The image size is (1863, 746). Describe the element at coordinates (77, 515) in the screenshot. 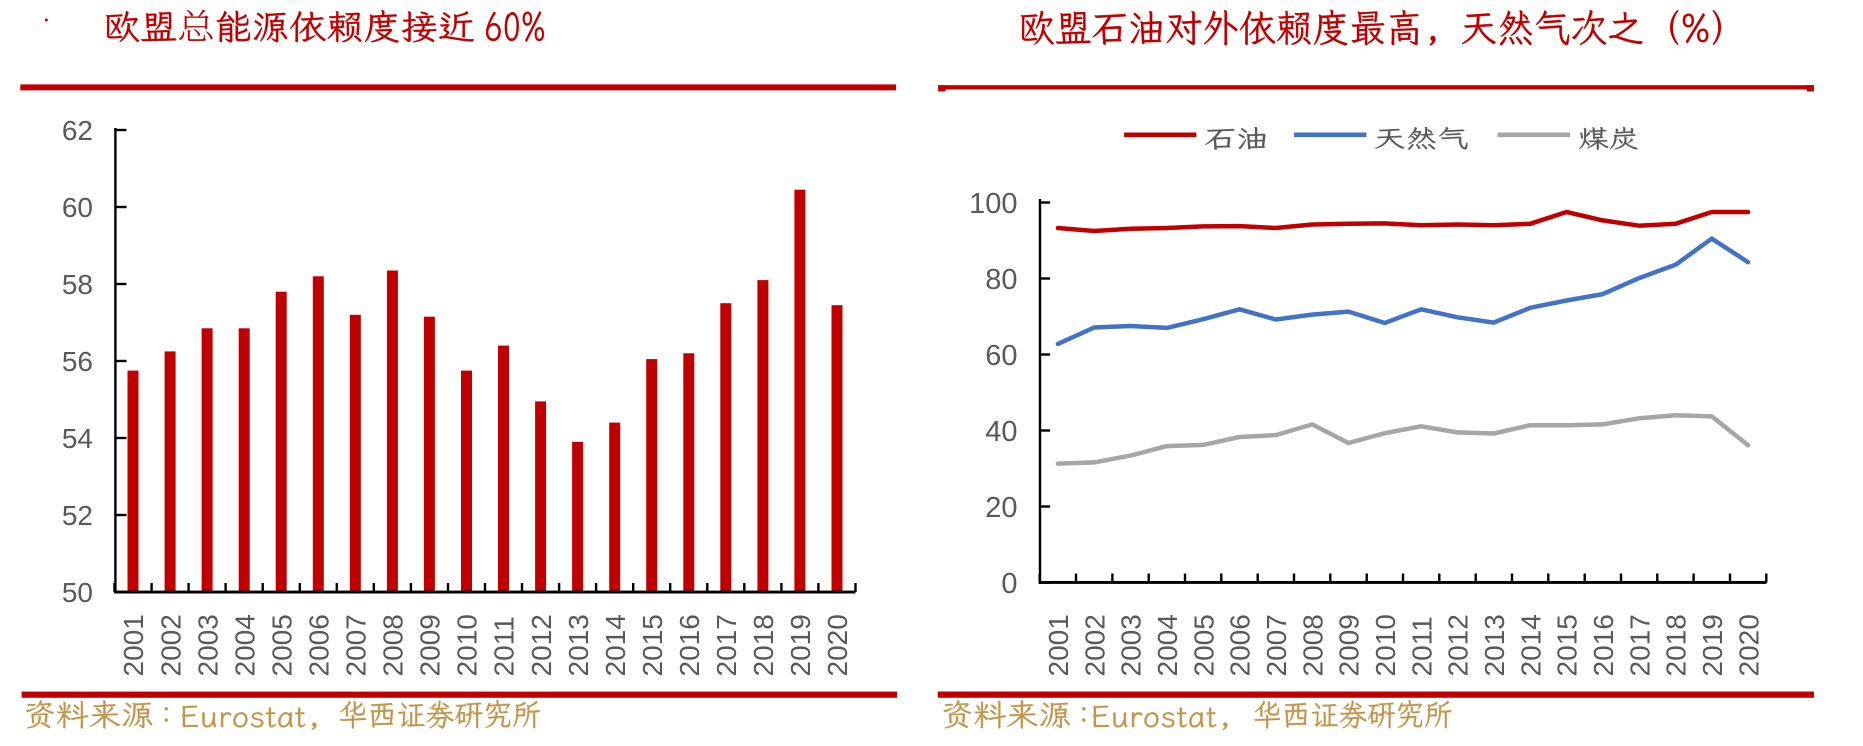

I see `svg-text: 52` at that location.